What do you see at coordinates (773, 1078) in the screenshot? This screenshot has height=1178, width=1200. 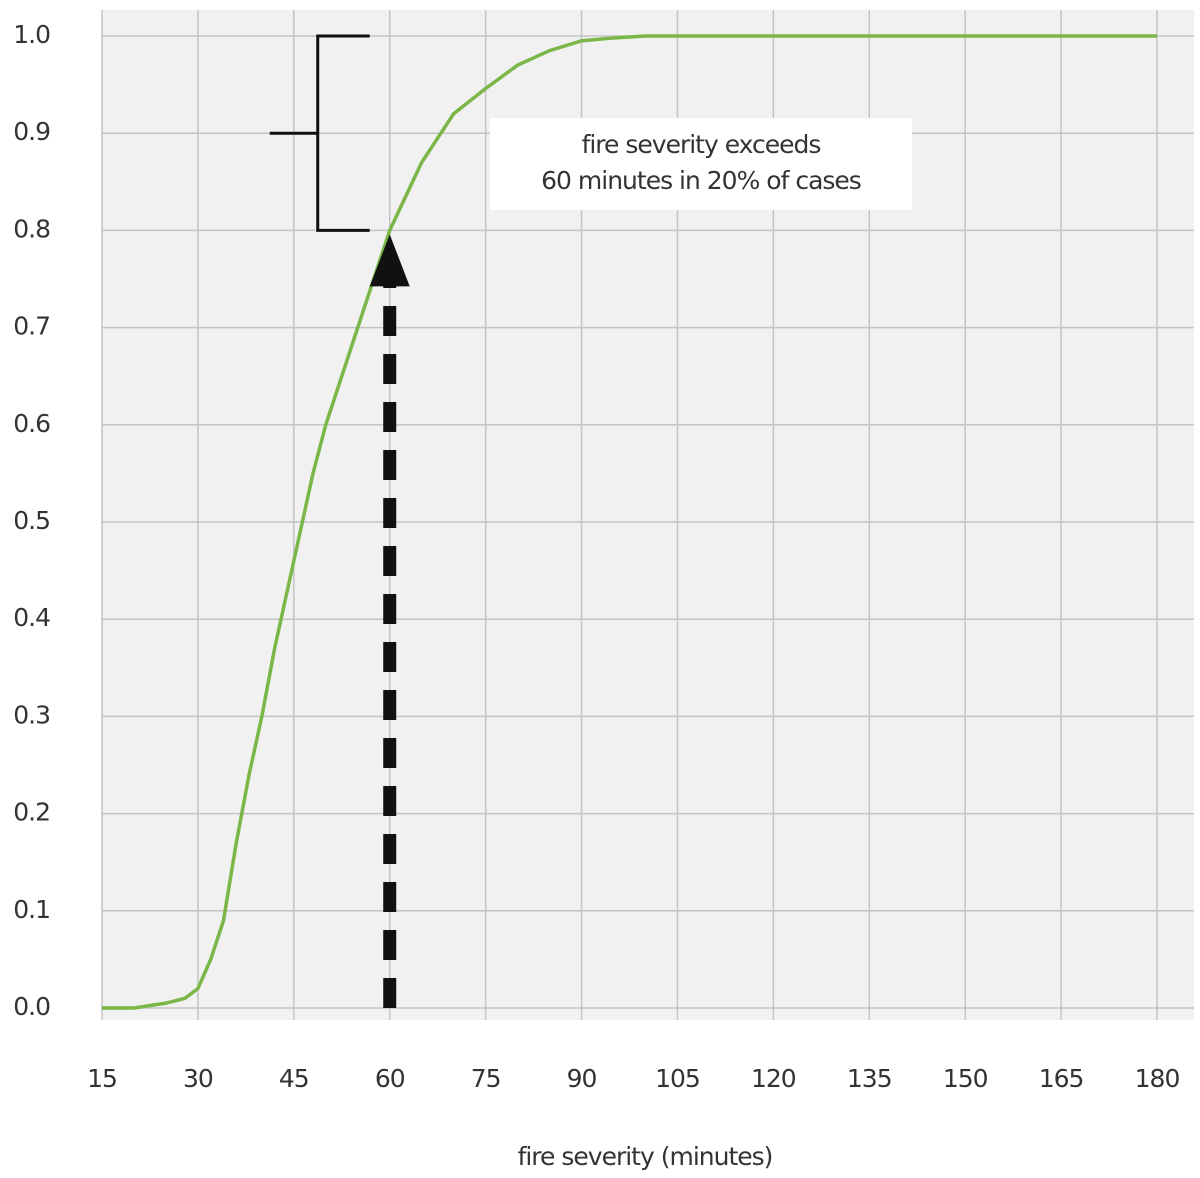 I see `x-tick-label: 120` at bounding box center [773, 1078].